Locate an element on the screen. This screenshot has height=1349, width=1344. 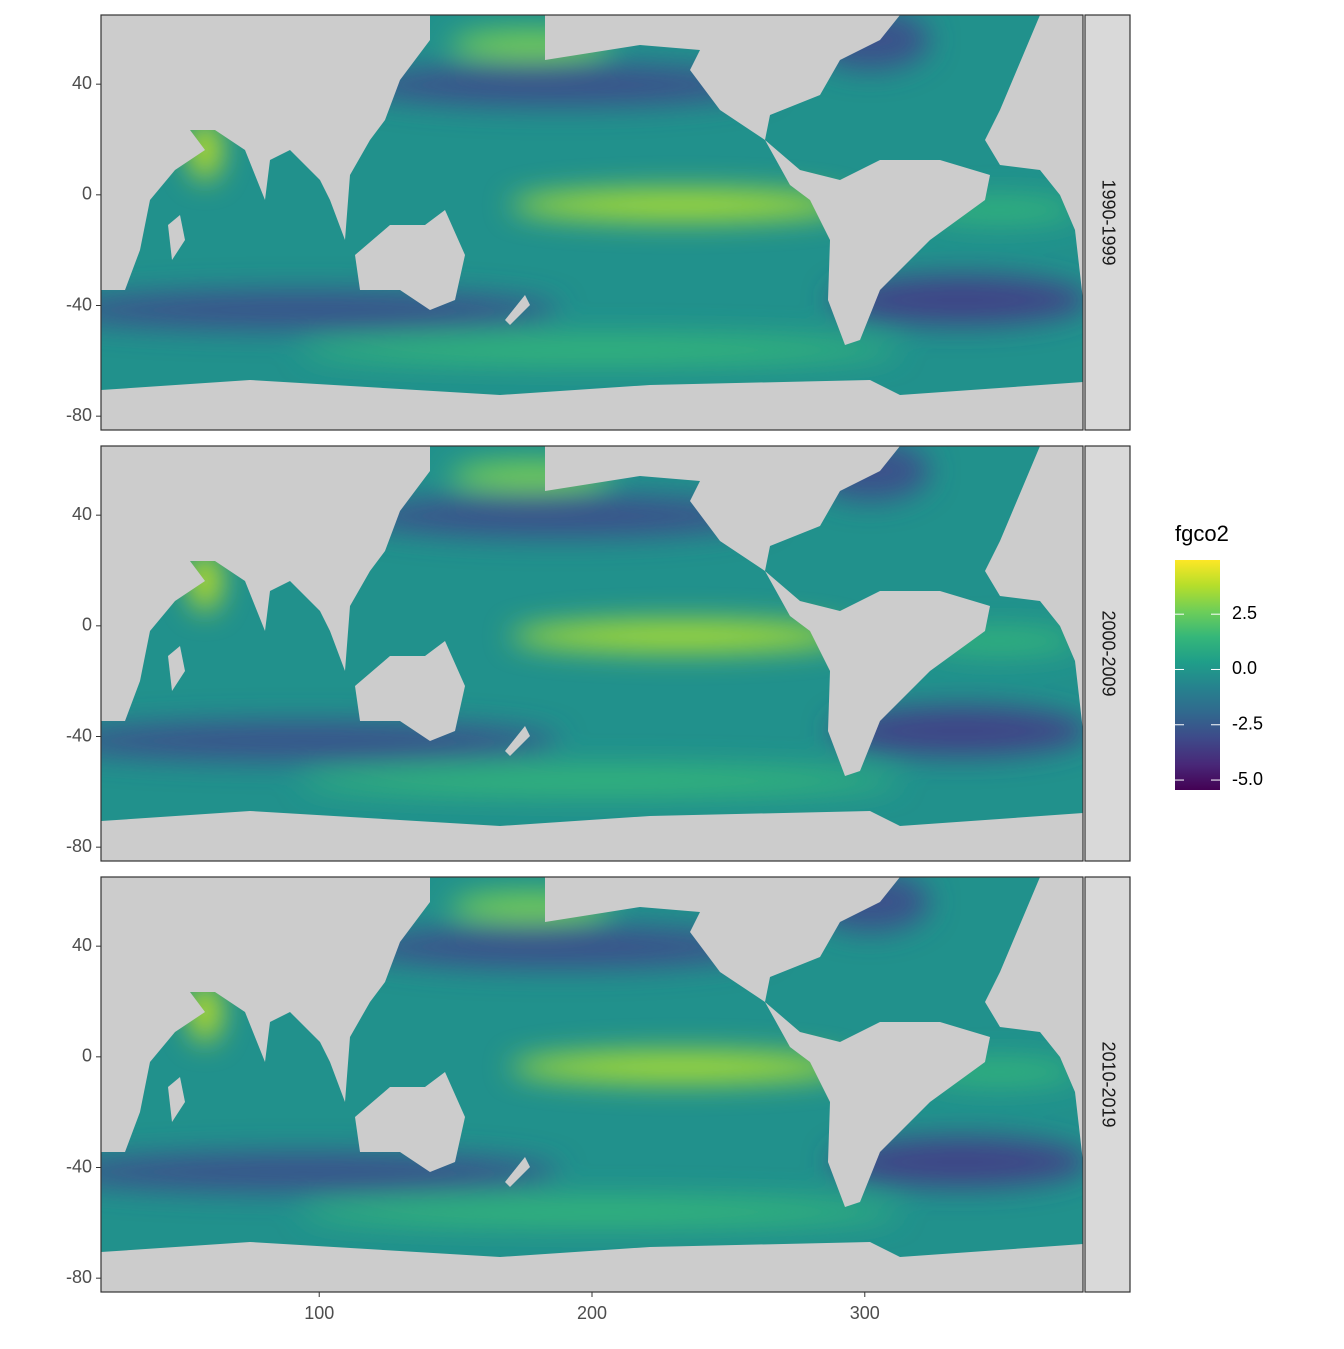
colorbar is located at coordinates (1197, 675).